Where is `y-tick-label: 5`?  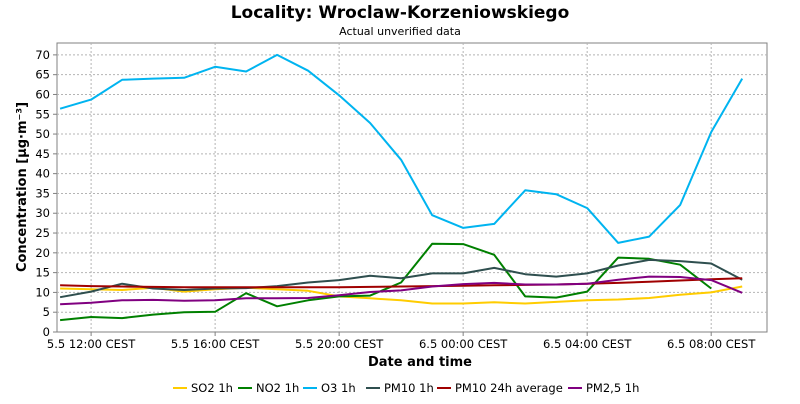
y-tick-label: 5 is located at coordinates (46, 312).